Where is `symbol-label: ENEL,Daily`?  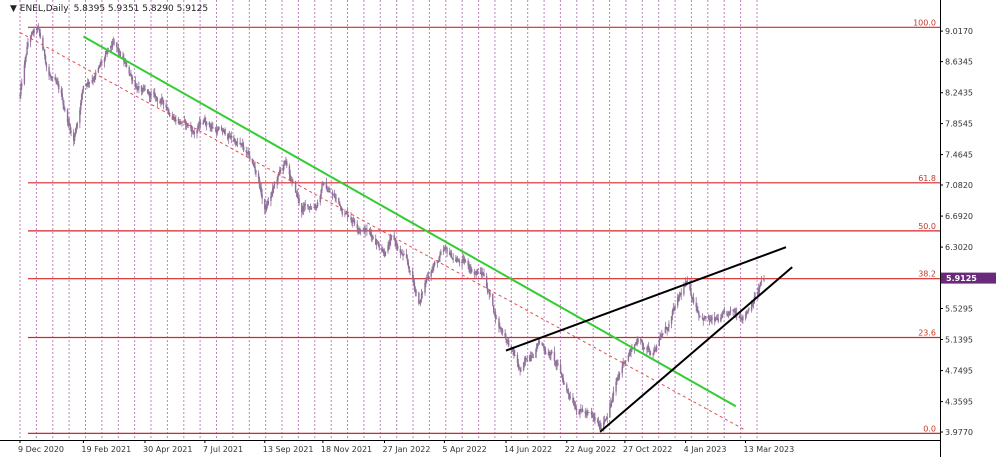 symbol-label: ENEL,Daily is located at coordinates (44, 9).